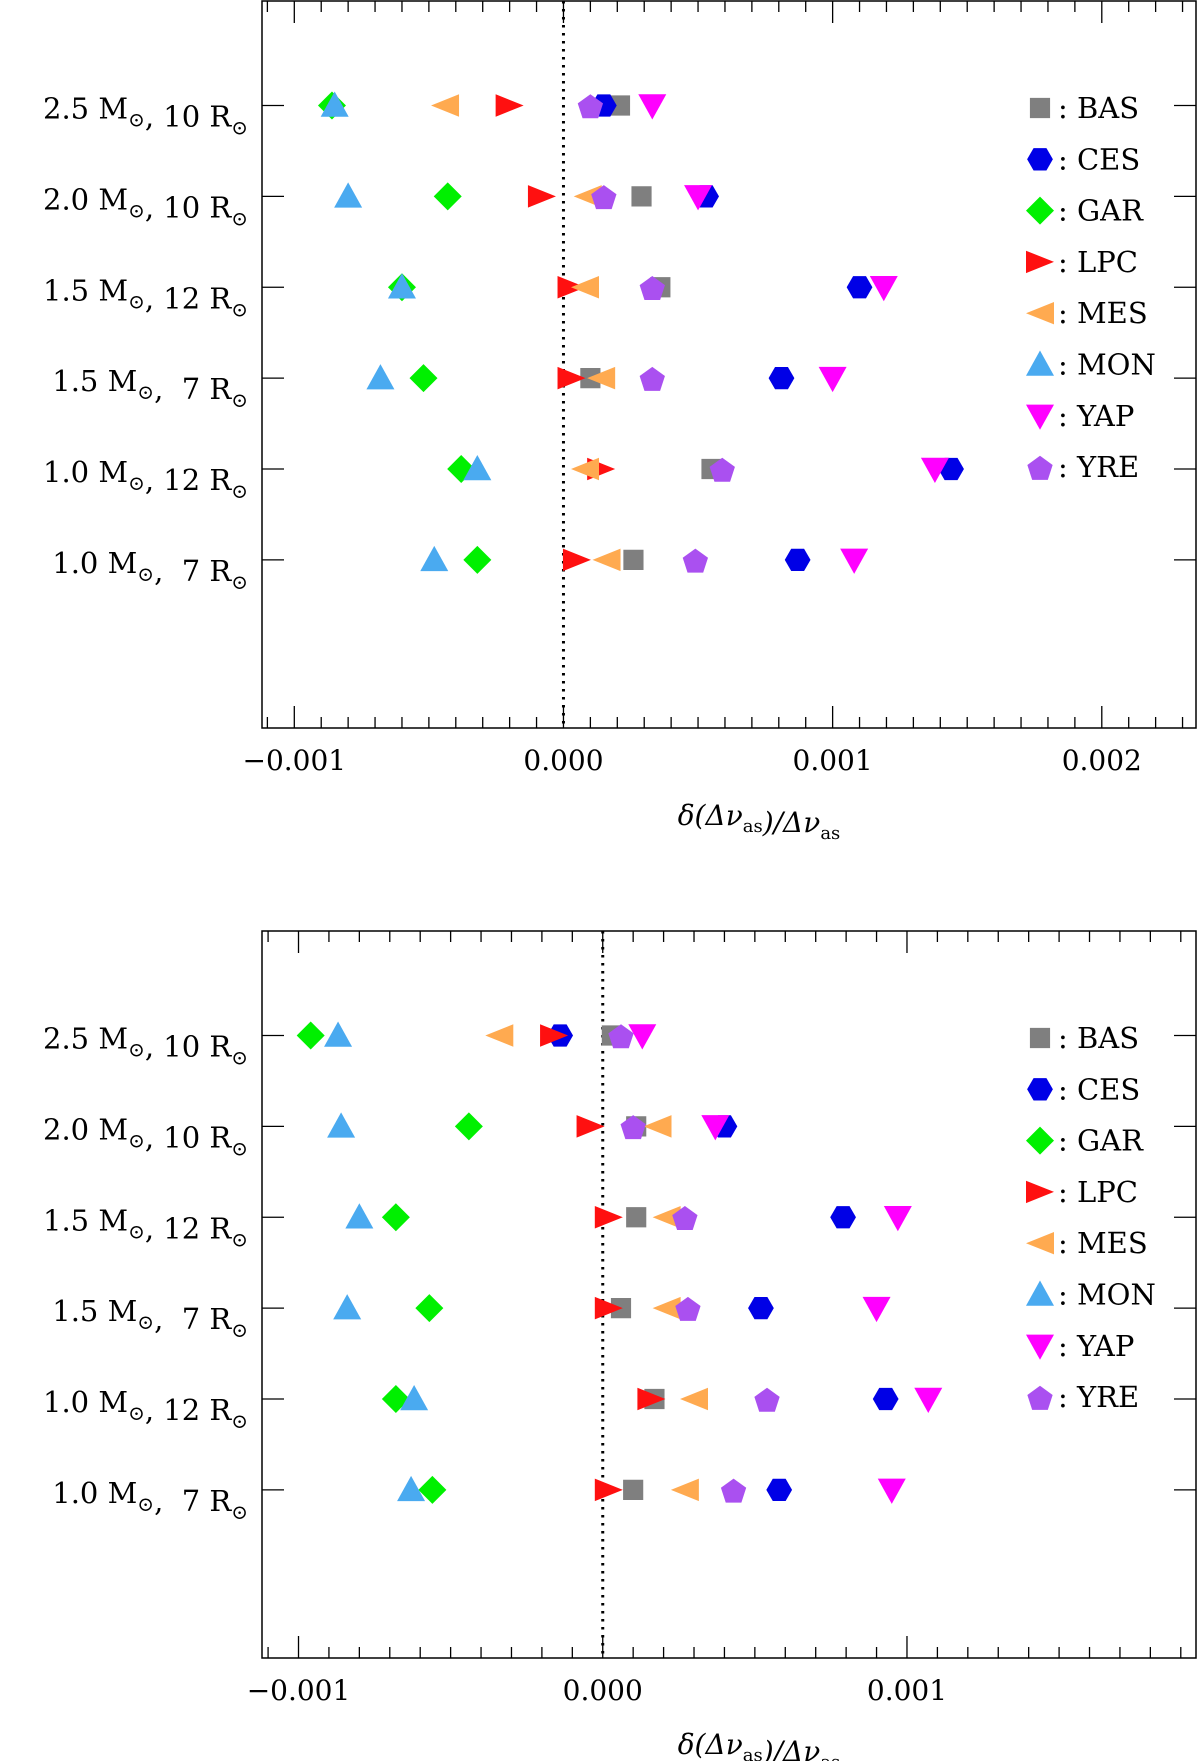  I want to click on legend-marker-yap, so click(1040, 1347).